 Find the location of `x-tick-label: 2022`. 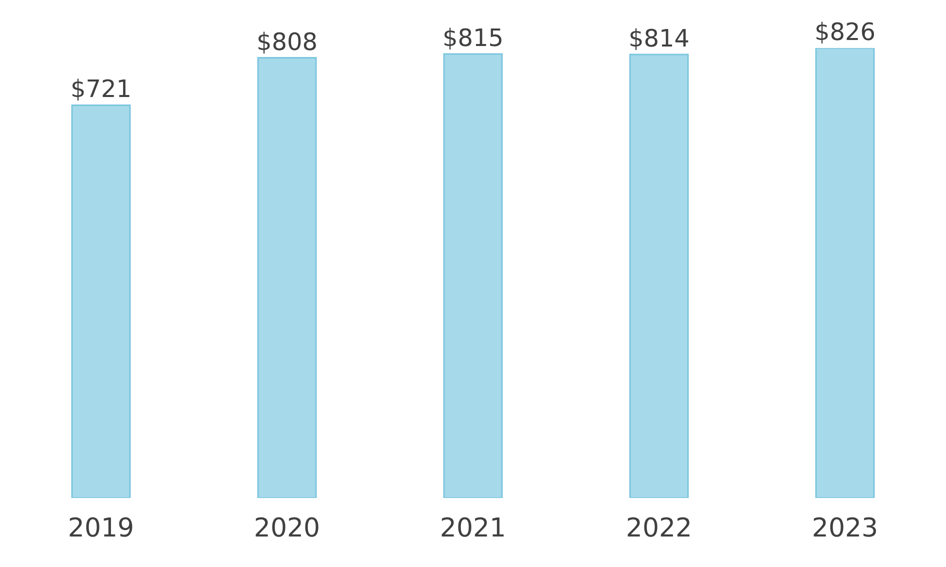

x-tick-label: 2022 is located at coordinates (659, 528).